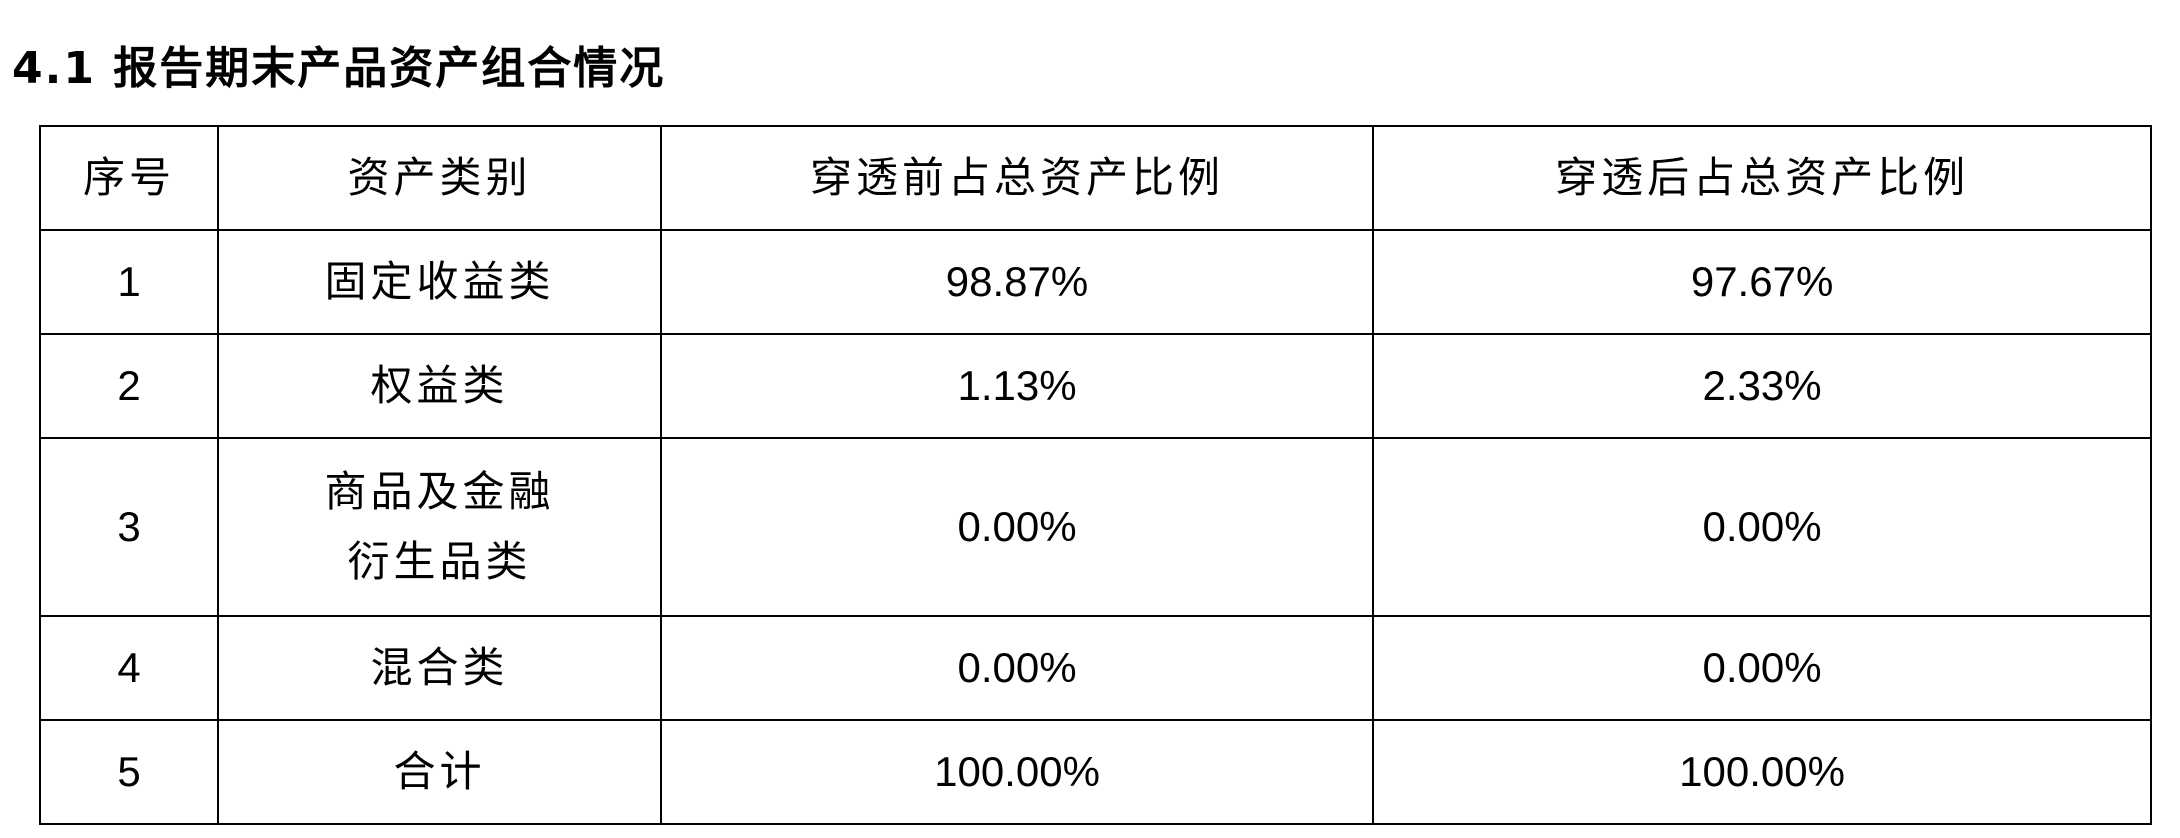 The width and height of the screenshot is (2180, 838). Describe the element at coordinates (1762, 386) in the screenshot. I see `row-after: 2.33%` at that location.